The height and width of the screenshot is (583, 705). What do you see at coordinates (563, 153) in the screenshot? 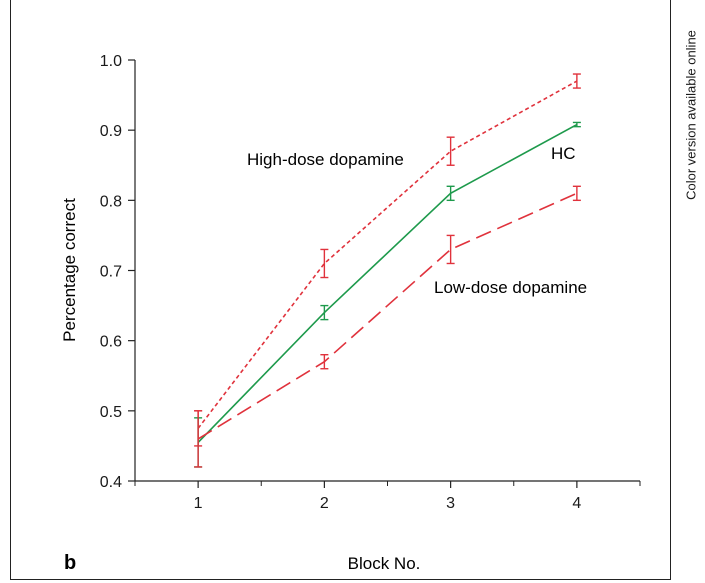
I see `annotation-hc: HC` at bounding box center [563, 153].